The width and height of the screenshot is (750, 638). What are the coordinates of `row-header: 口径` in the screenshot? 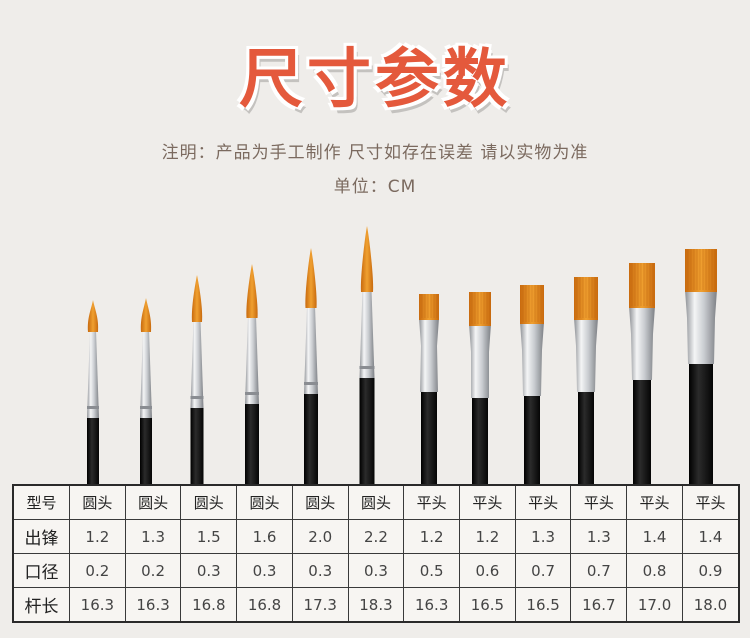 It's located at (41, 570).